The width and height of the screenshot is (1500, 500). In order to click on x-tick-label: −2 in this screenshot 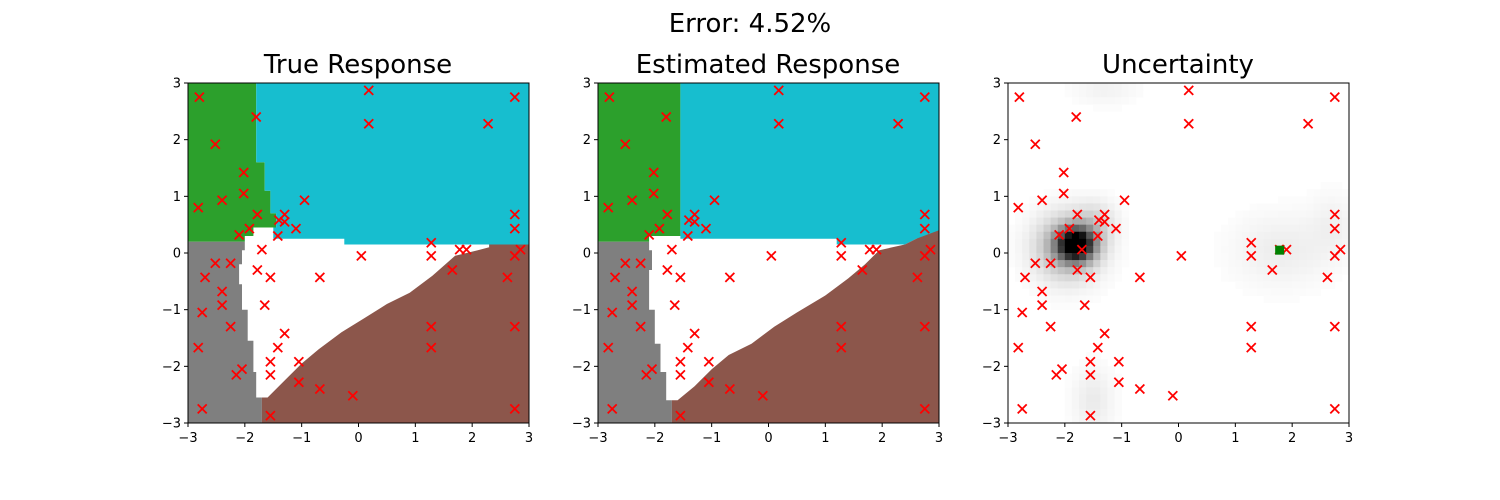, I will do `click(654, 438)`.